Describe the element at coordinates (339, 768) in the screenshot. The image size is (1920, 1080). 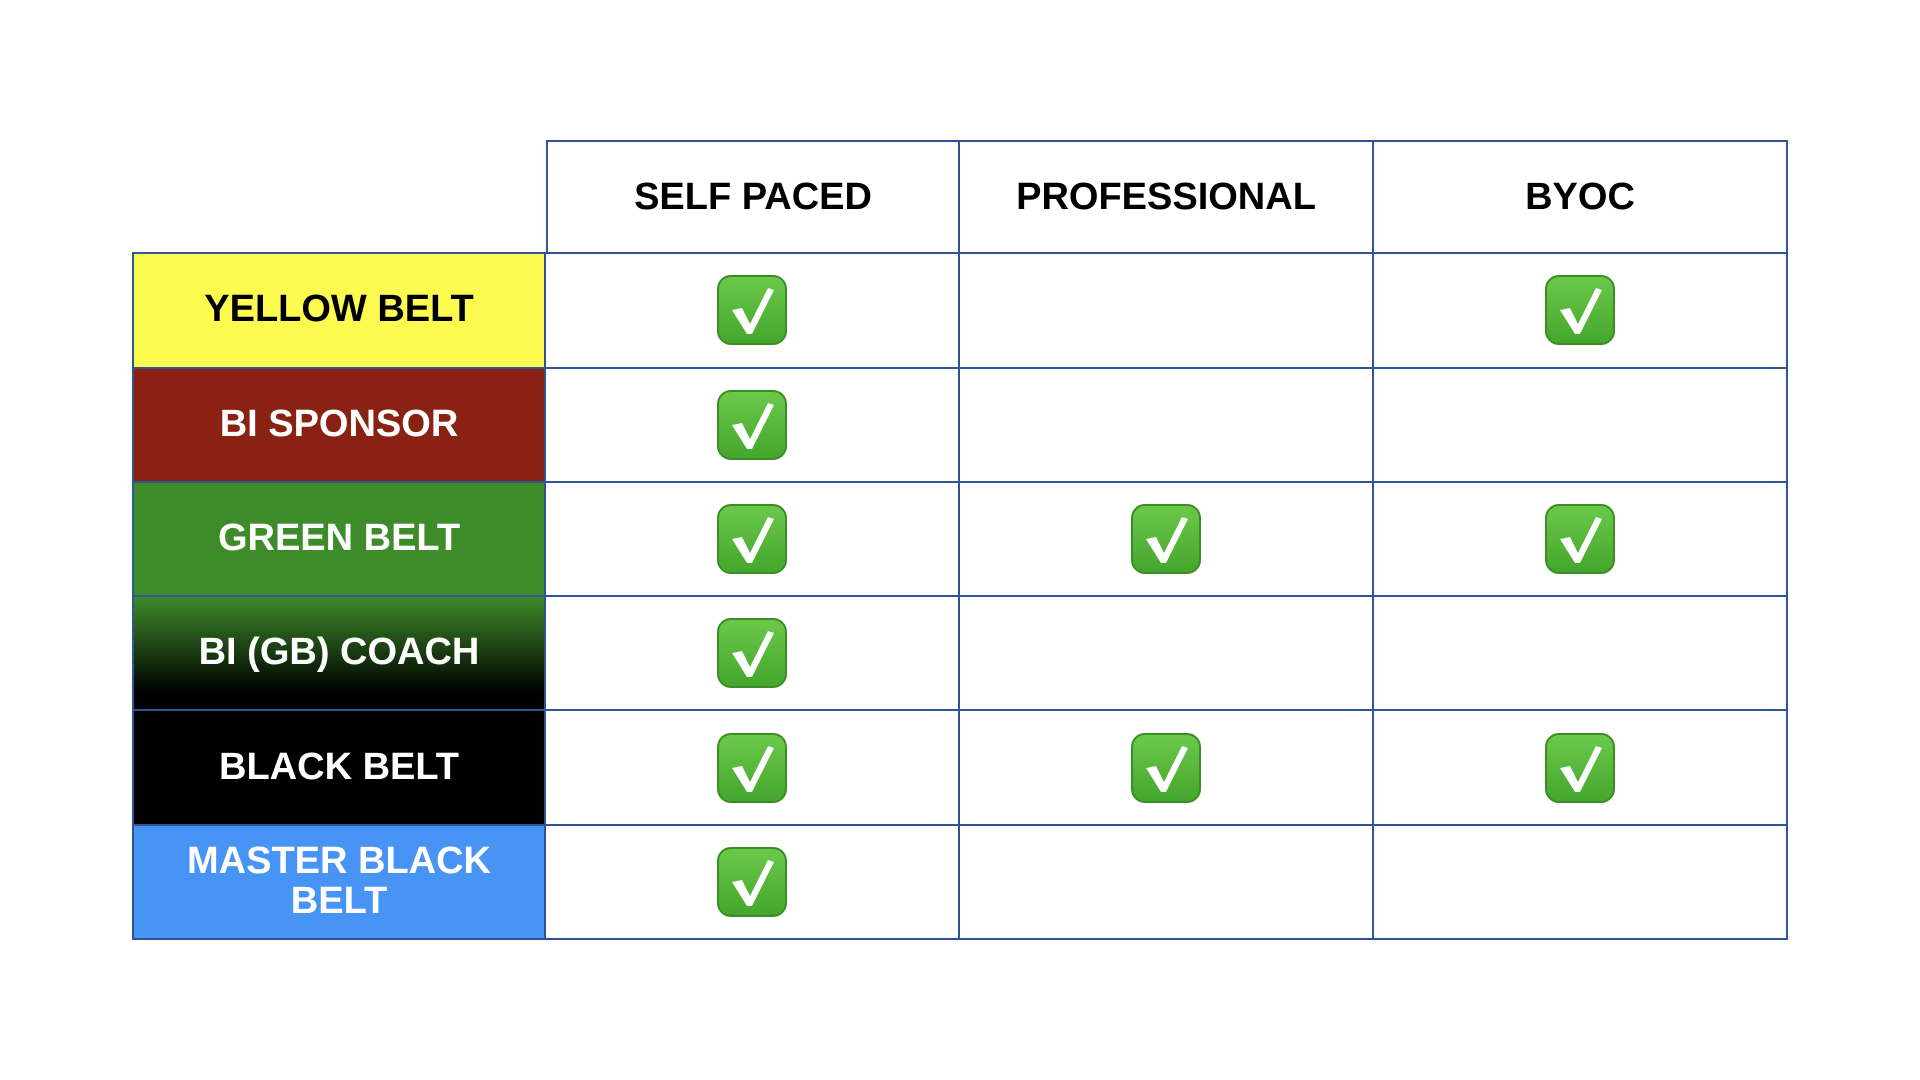
I see `row-label-black-belt: BLACK BELT` at that location.